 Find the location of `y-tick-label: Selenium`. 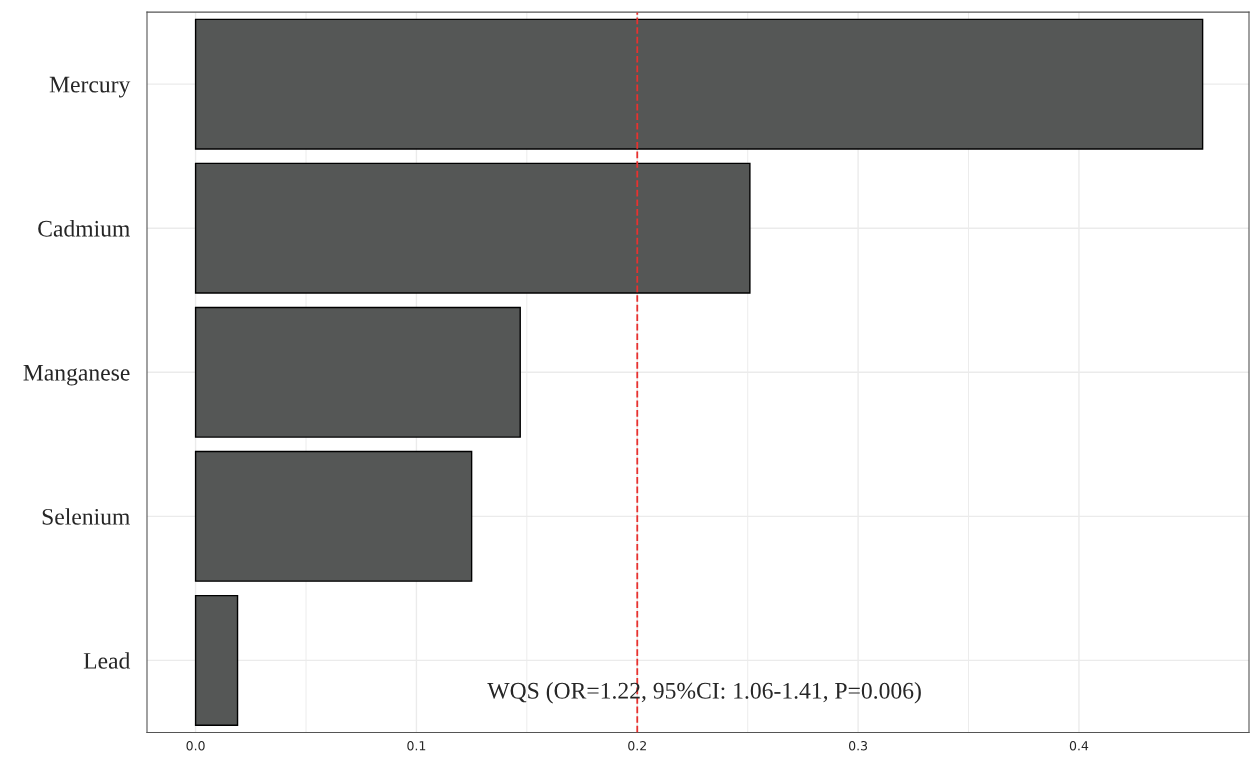

y-tick-label: Selenium is located at coordinates (86, 516).